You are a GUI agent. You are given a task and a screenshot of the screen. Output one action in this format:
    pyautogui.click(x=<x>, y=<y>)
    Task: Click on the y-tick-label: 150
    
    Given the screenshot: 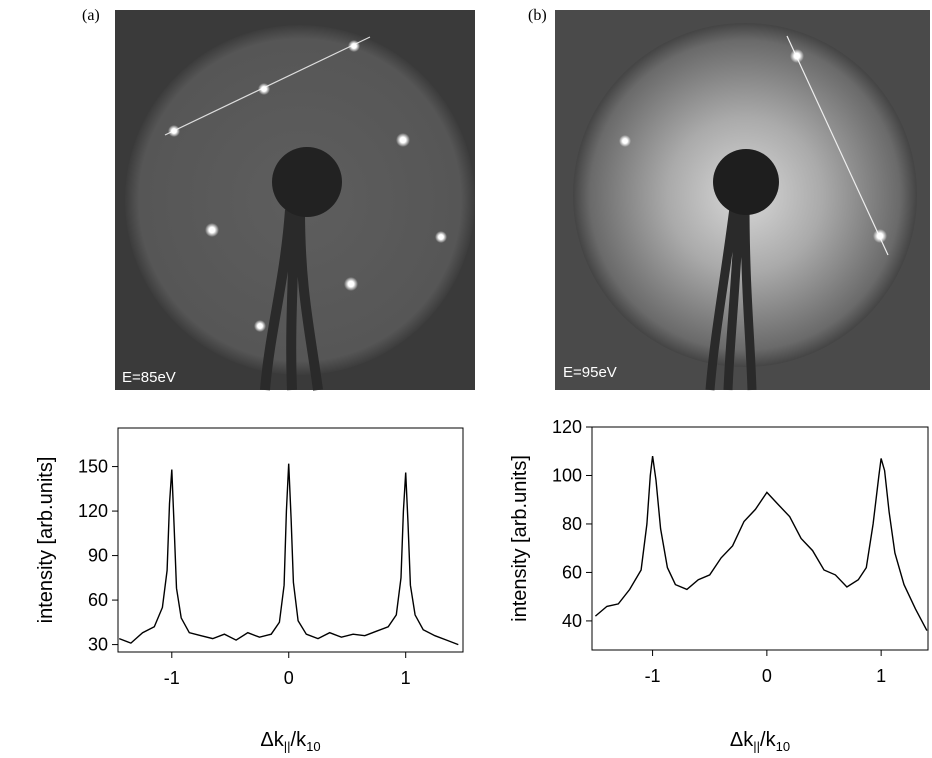 What is the action you would take?
    pyautogui.click(x=93, y=467)
    